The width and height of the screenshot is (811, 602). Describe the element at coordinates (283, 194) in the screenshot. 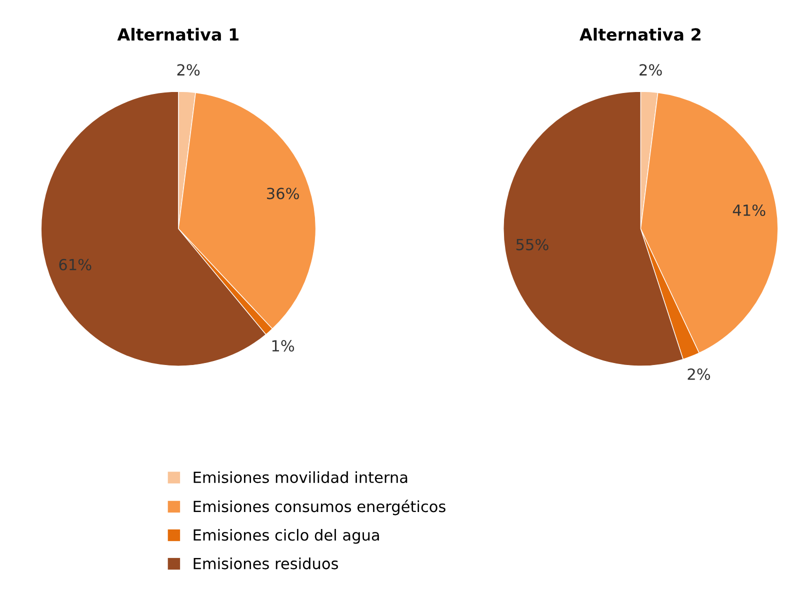

I see `data-label: 36%` at that location.